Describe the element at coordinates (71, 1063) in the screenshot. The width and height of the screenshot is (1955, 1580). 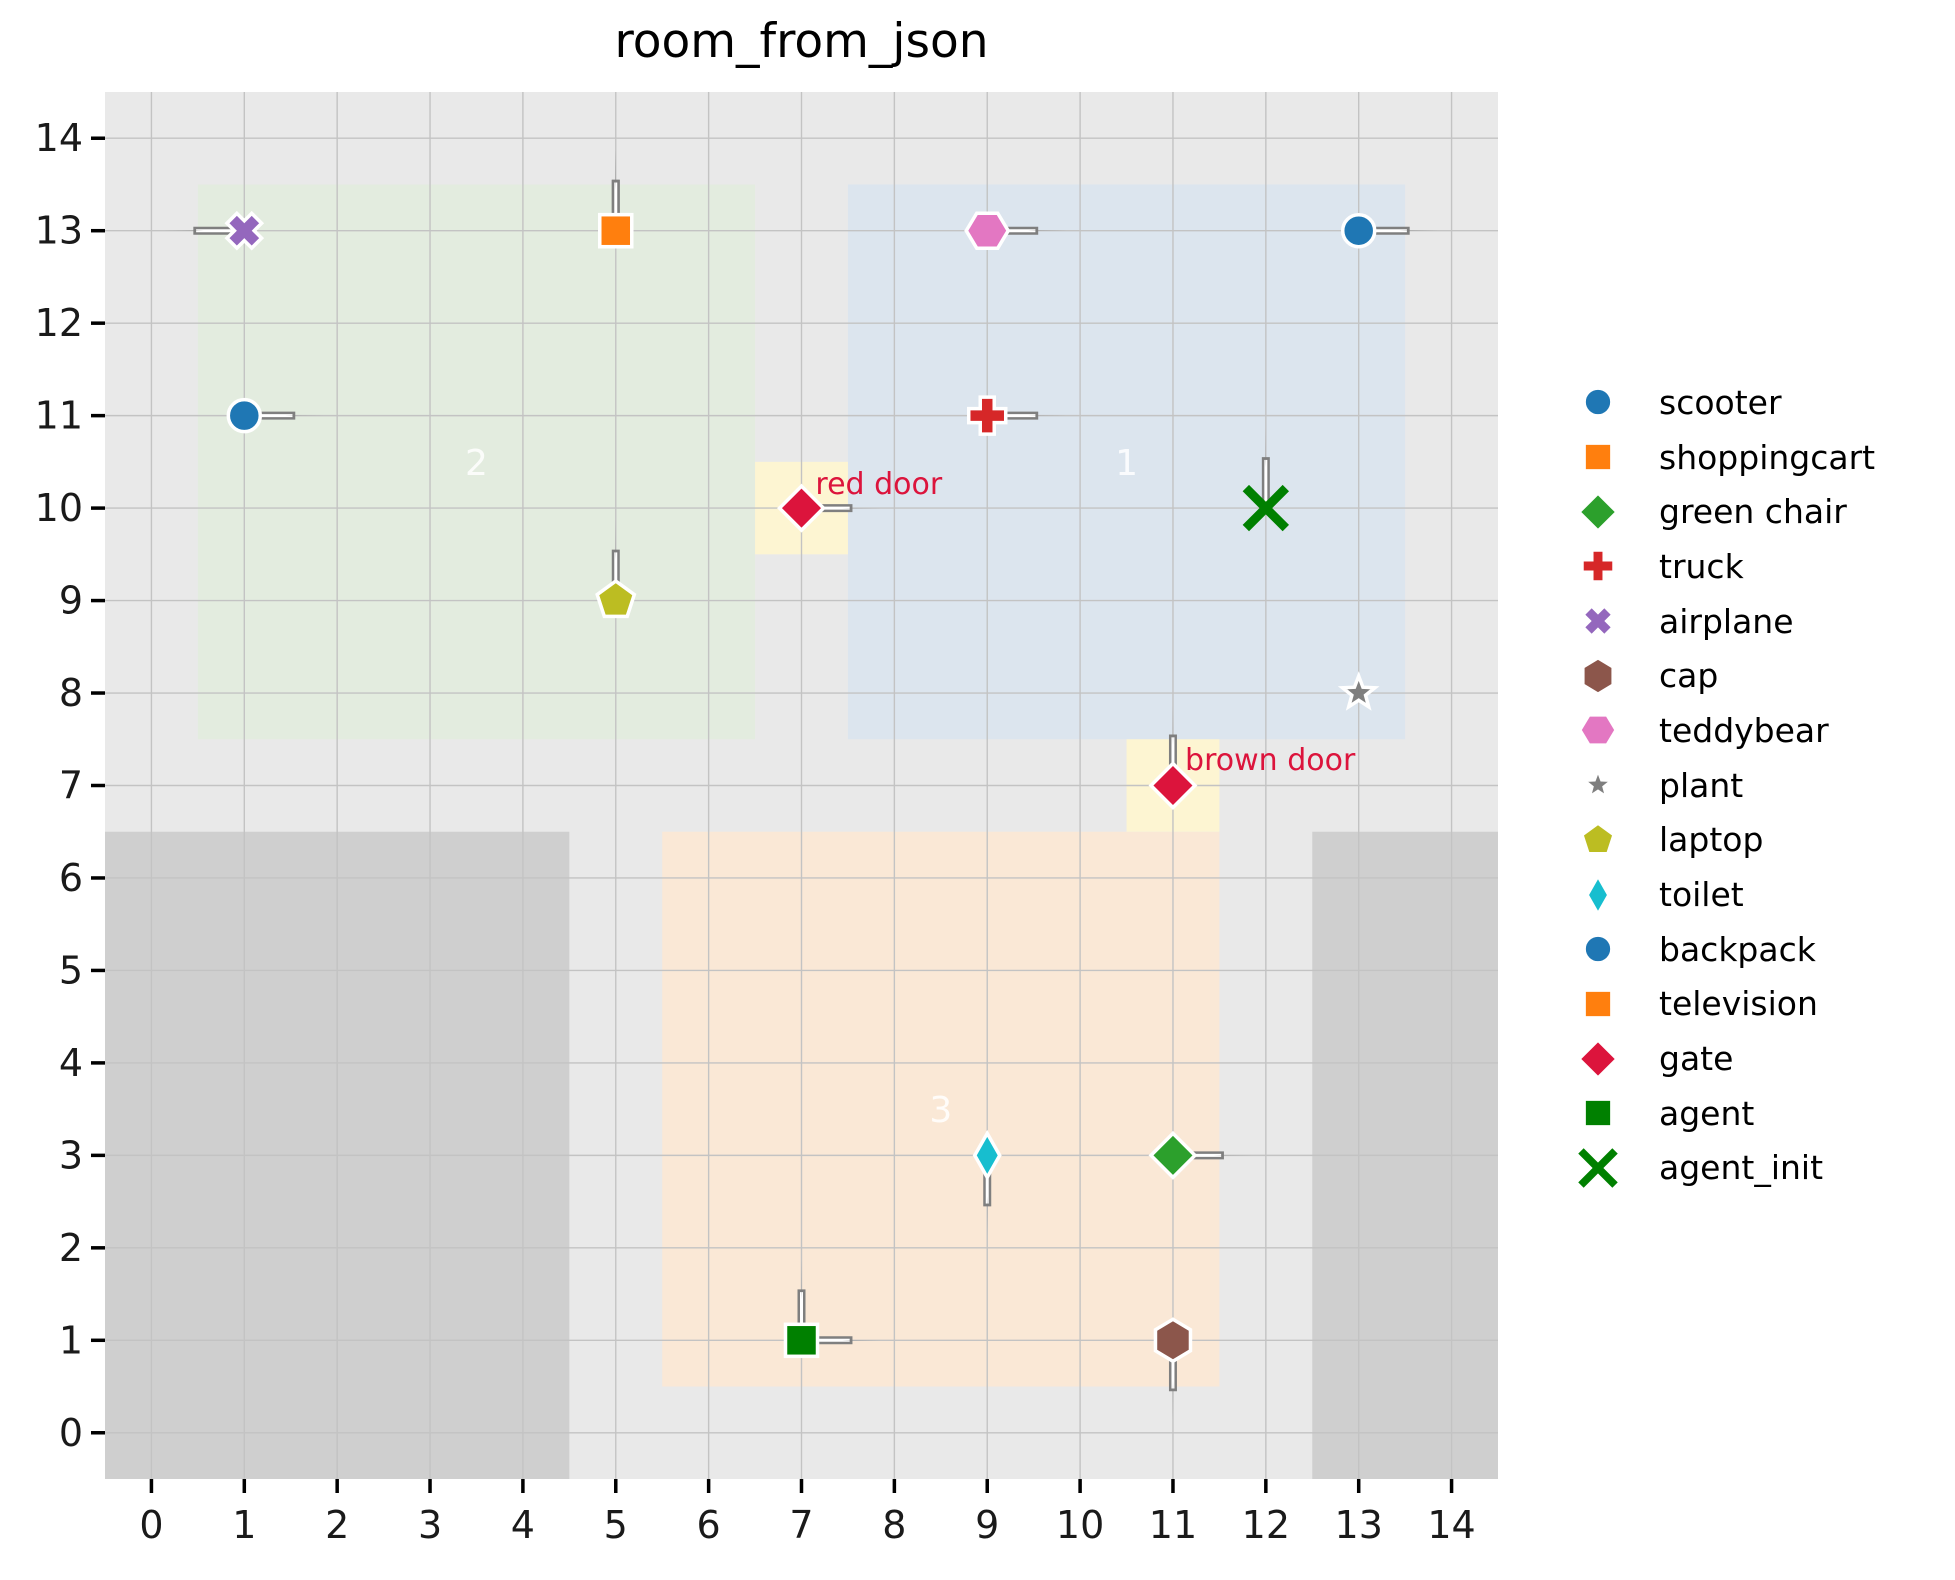
I see `y-tick-label-4: 4` at that location.